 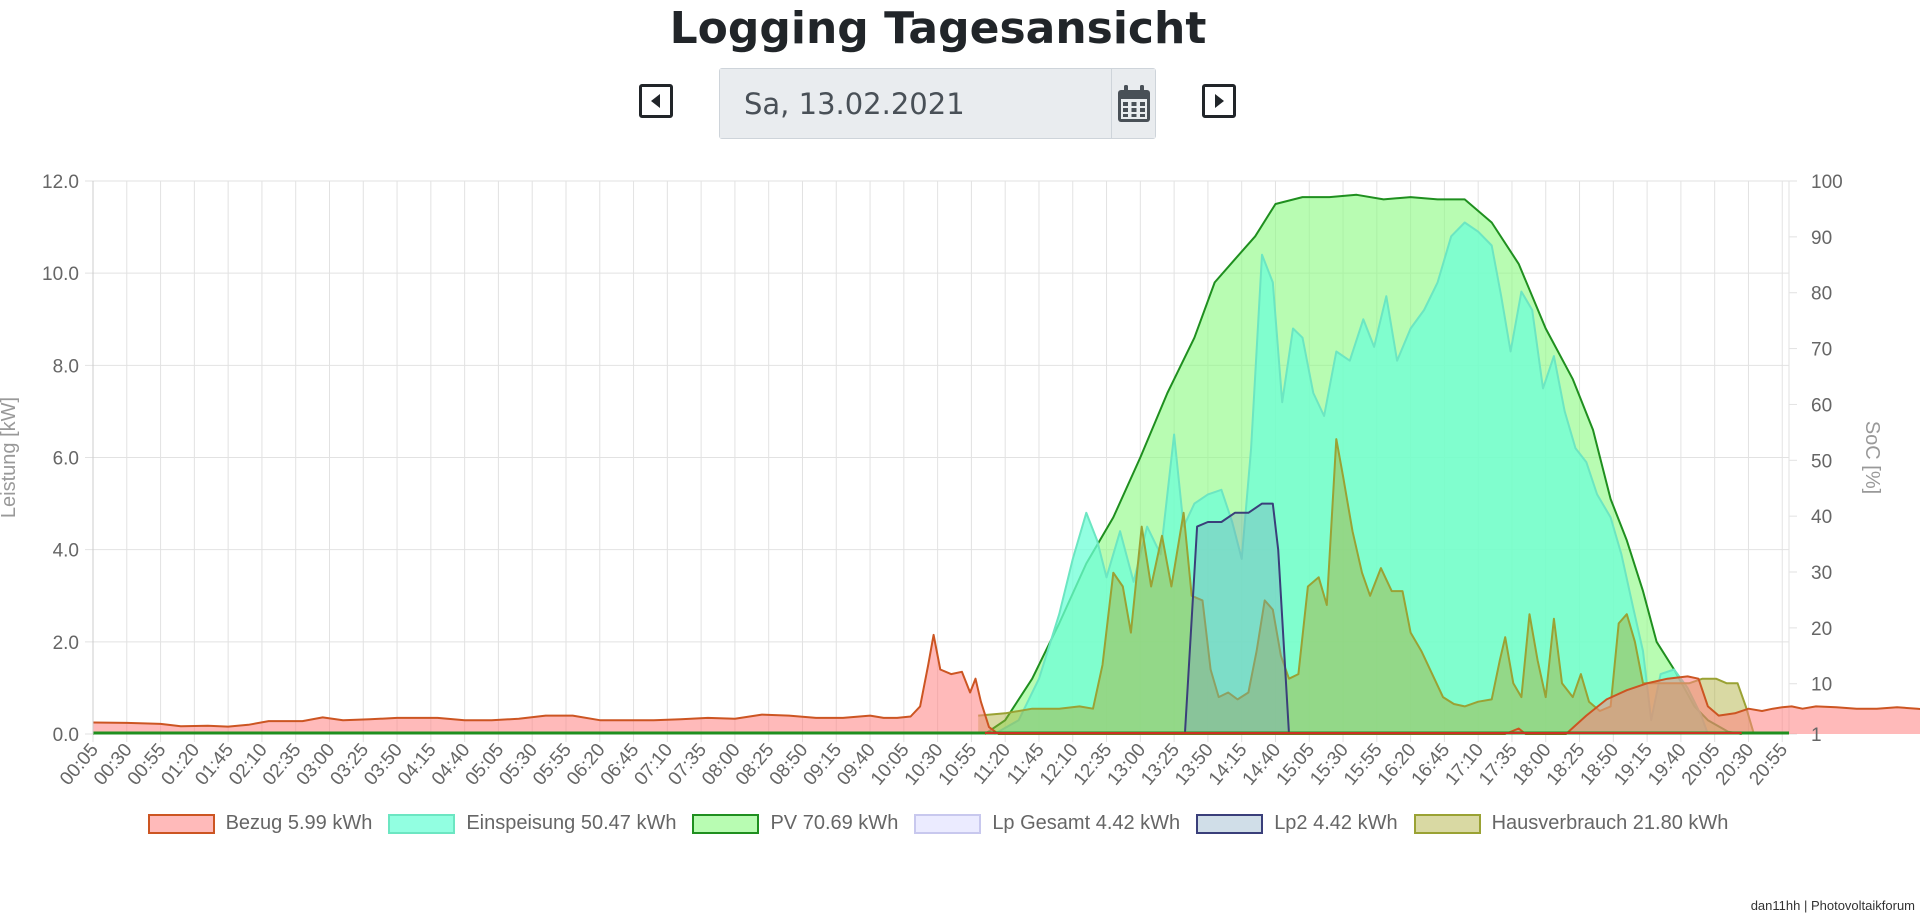 I want to click on legend-label: PV 70.69 kWh, so click(x=834, y=823).